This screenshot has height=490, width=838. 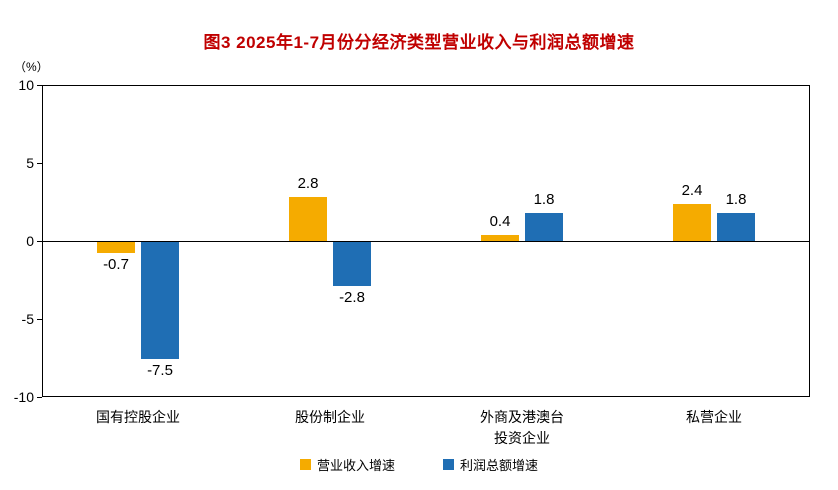 I want to click on y-tick-label: 5, so click(x=30, y=163).